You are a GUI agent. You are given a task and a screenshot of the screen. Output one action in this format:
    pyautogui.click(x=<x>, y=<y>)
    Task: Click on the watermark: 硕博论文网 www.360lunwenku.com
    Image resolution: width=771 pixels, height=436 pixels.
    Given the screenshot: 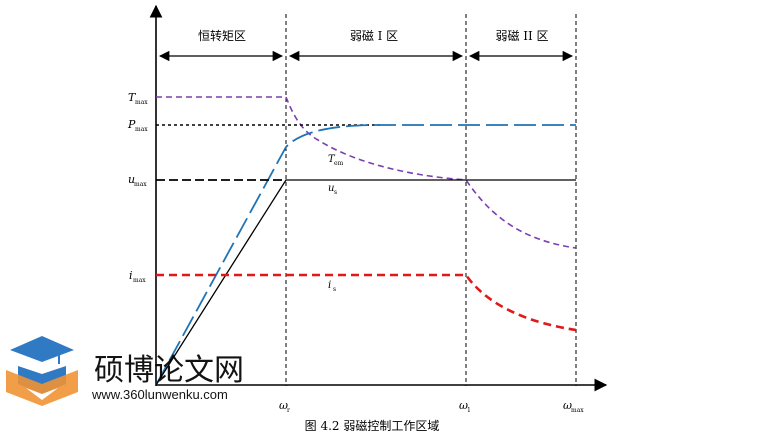 What is the action you would take?
    pyautogui.click(x=125, y=371)
    